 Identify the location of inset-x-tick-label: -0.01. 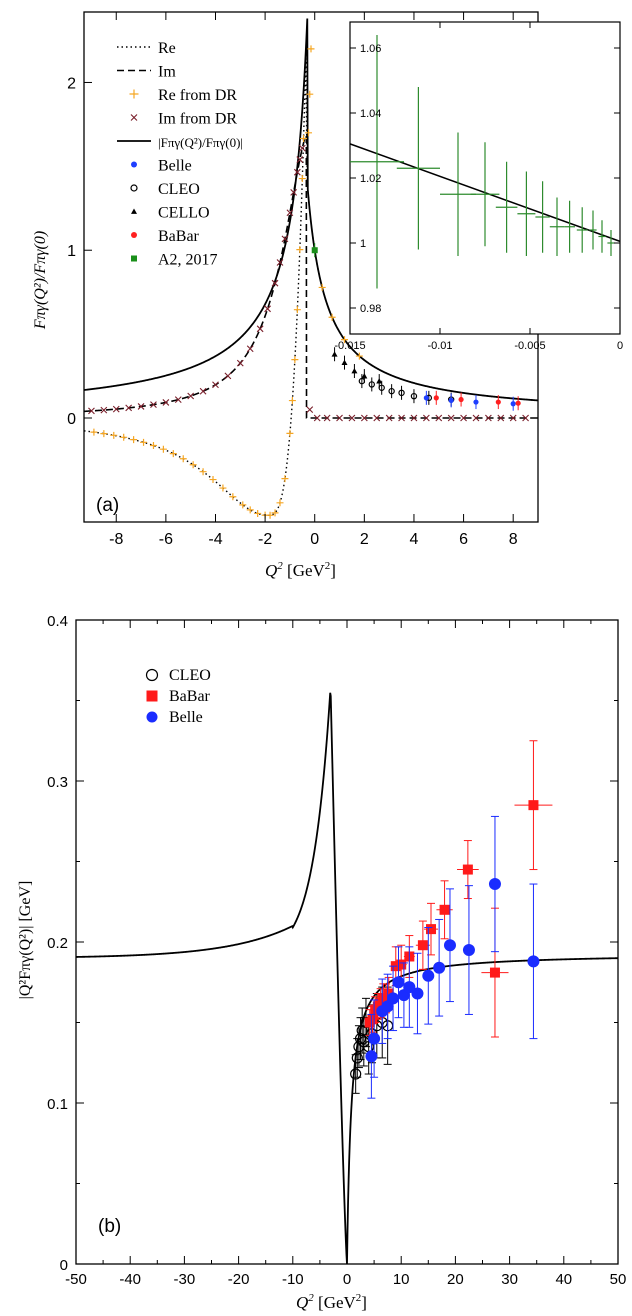
(439, 346).